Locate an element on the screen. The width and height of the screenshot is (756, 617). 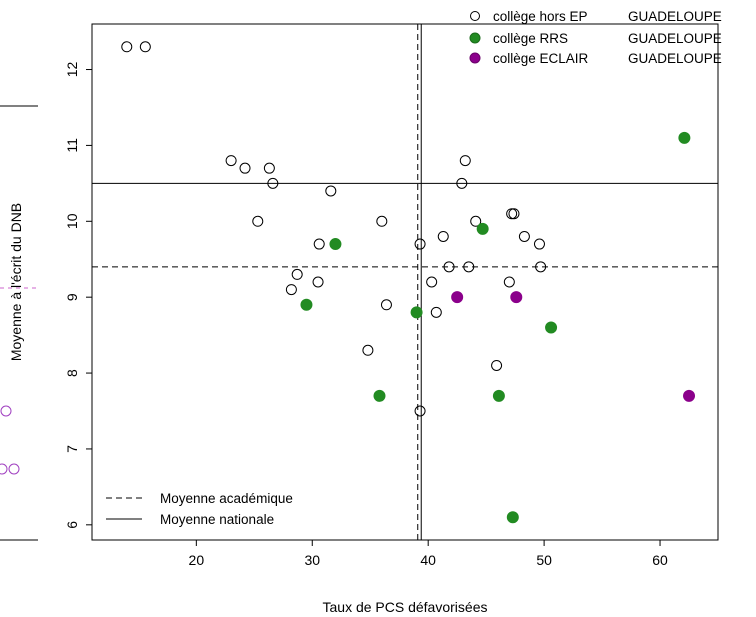
legend-region-eclair: GUADELOUPE is located at coordinates (675, 58).